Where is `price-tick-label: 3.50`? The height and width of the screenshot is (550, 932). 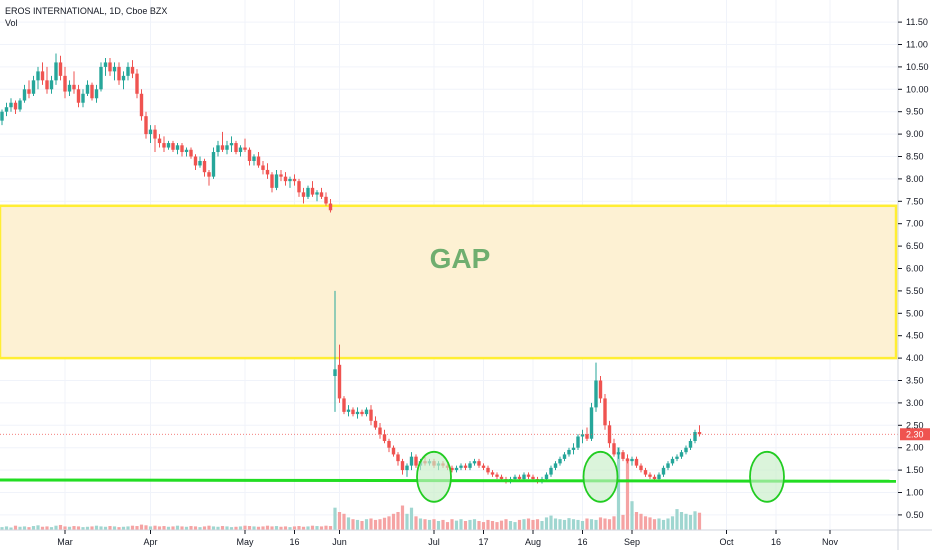 price-tick-label: 3.50 is located at coordinates (915, 381).